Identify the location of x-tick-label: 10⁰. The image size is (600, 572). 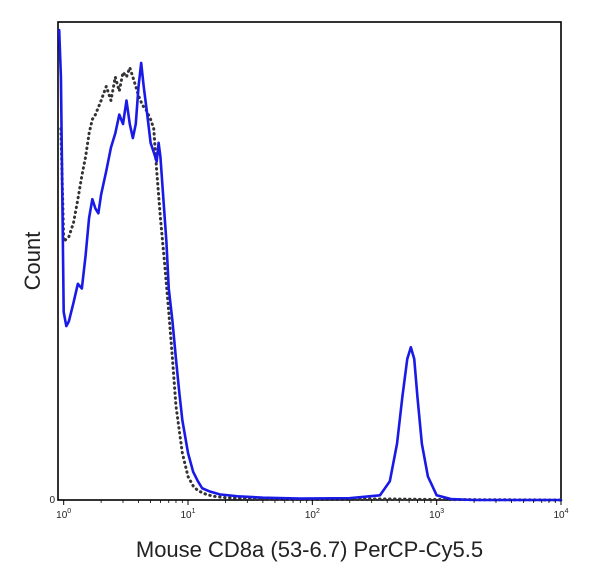
(63, 514).